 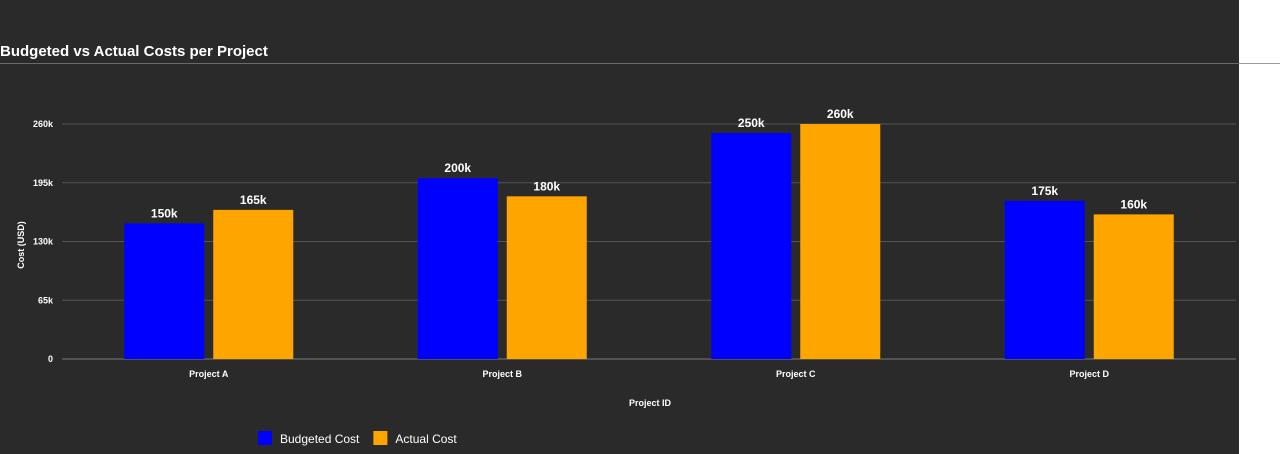 What do you see at coordinates (751, 123) in the screenshot?
I see `data-label: 250k` at bounding box center [751, 123].